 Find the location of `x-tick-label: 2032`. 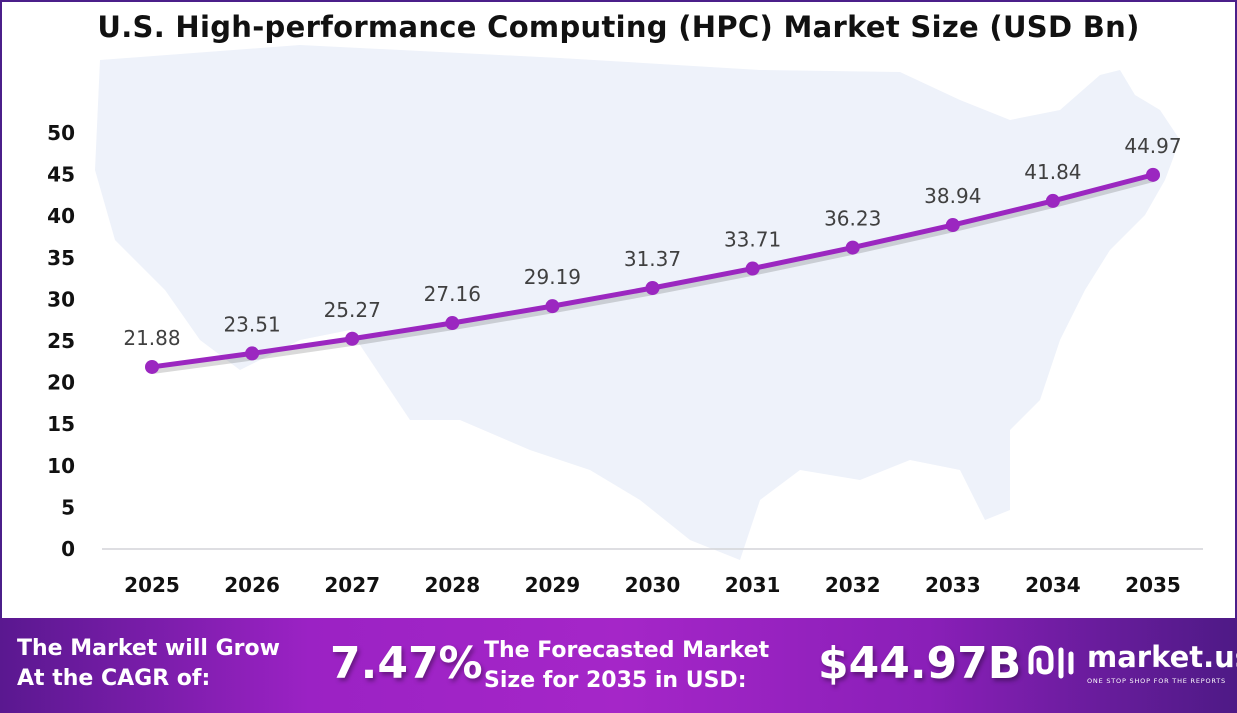

x-tick-label: 2032 is located at coordinates (853, 585).